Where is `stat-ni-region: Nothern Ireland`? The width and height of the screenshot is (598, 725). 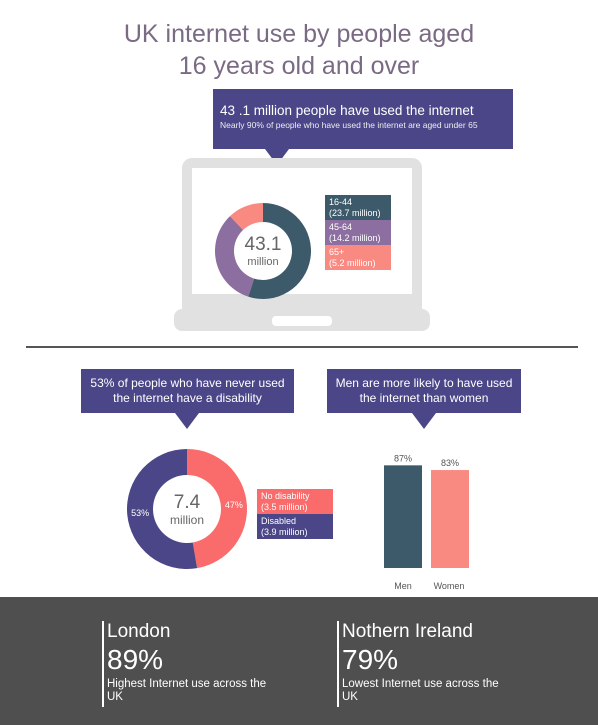 stat-ni-region: Nothern Ireland is located at coordinates (407, 631).